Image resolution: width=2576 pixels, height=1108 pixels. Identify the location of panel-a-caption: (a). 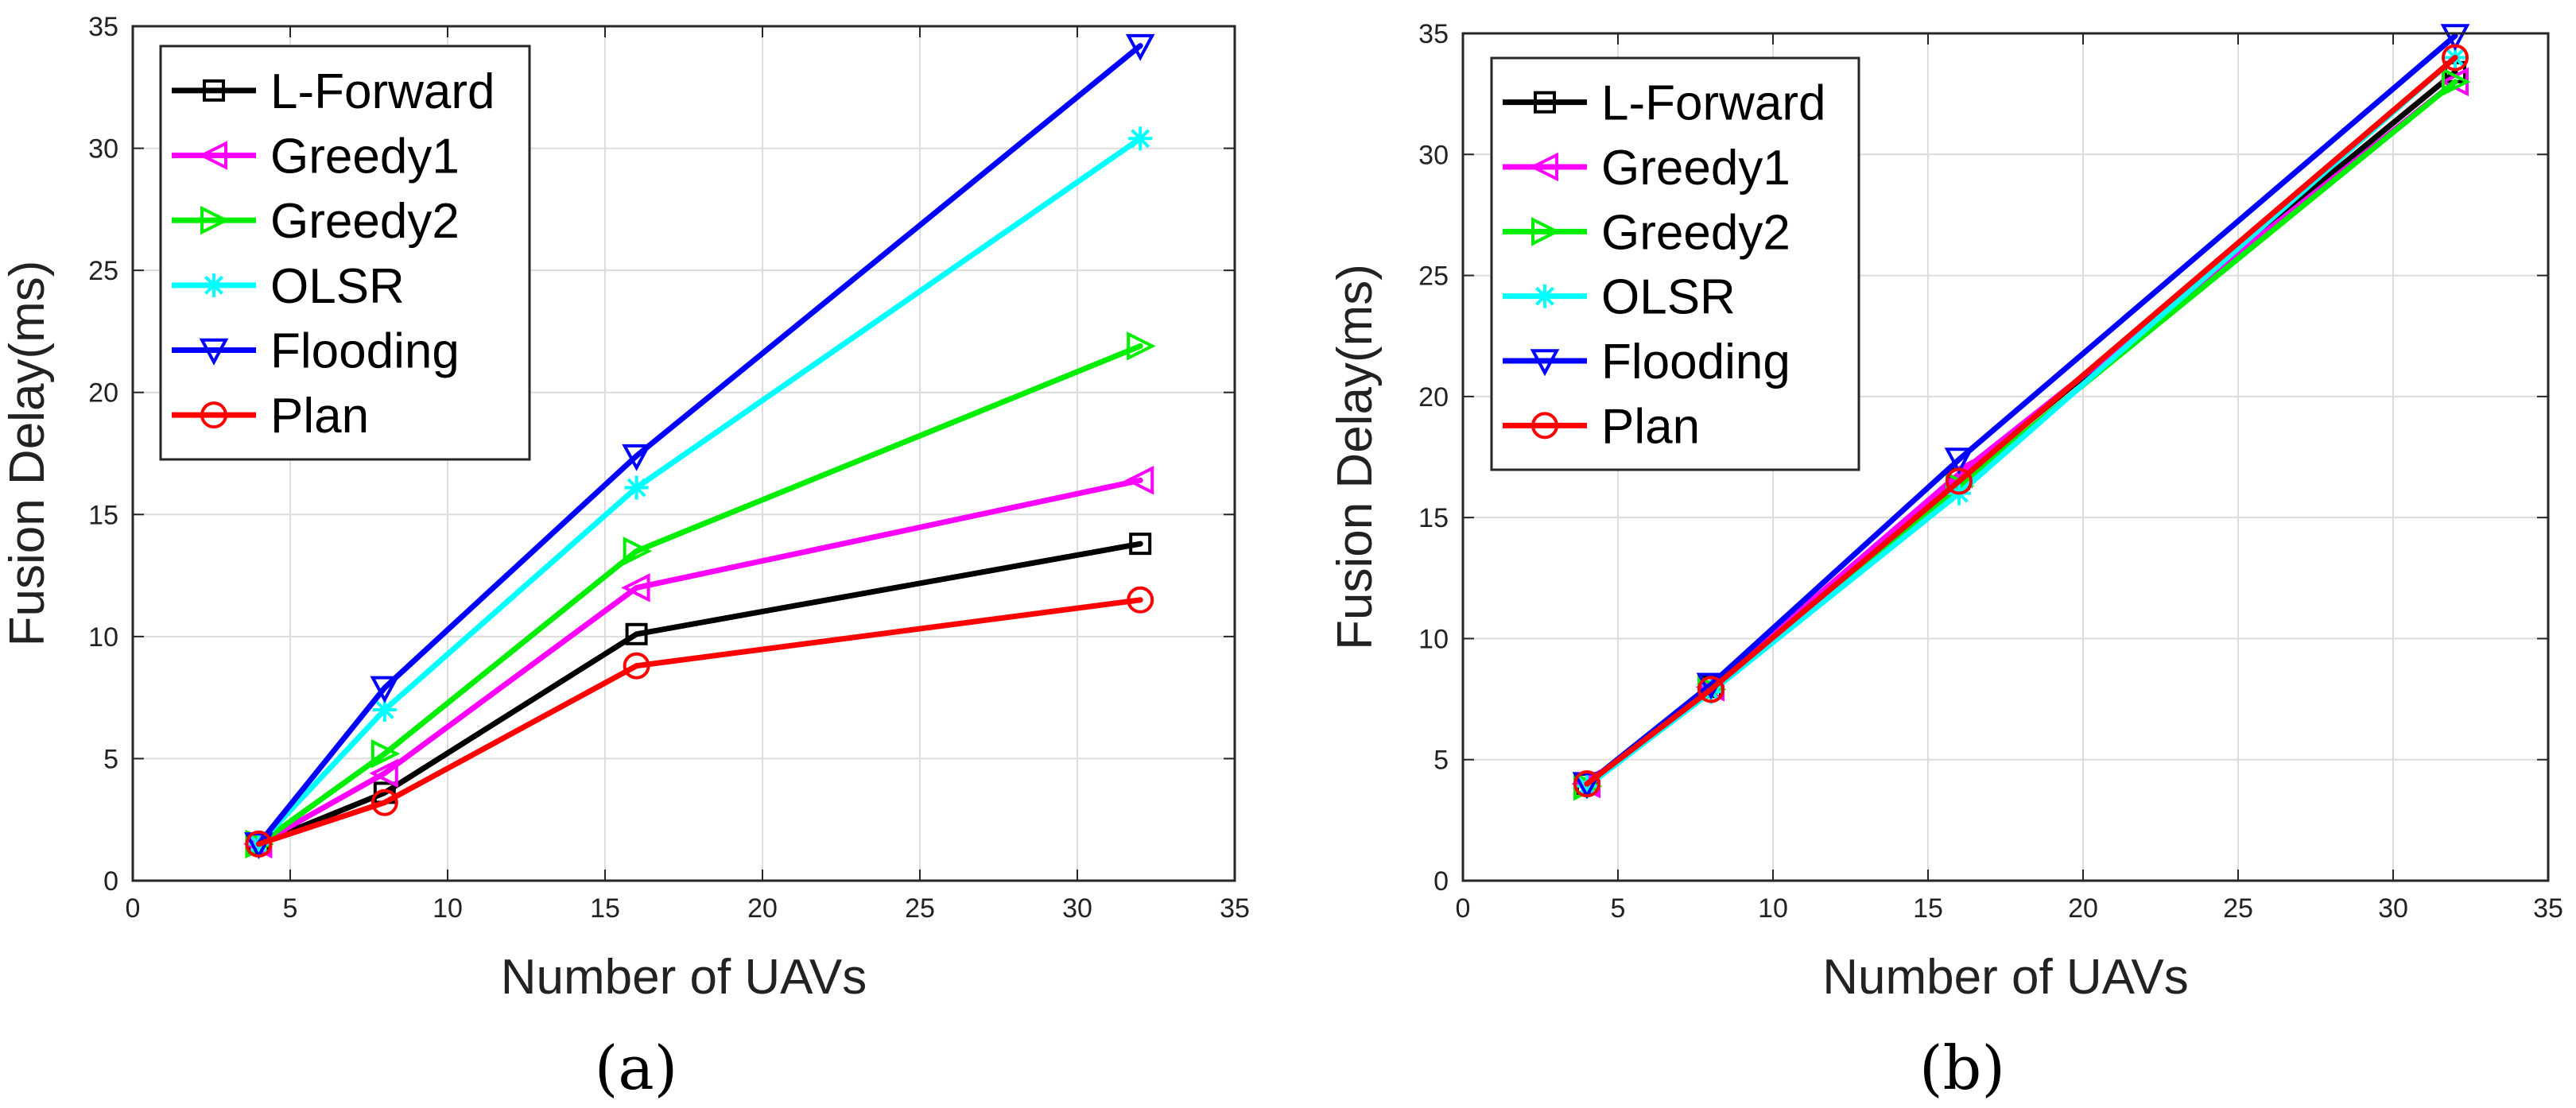
(637, 1067).